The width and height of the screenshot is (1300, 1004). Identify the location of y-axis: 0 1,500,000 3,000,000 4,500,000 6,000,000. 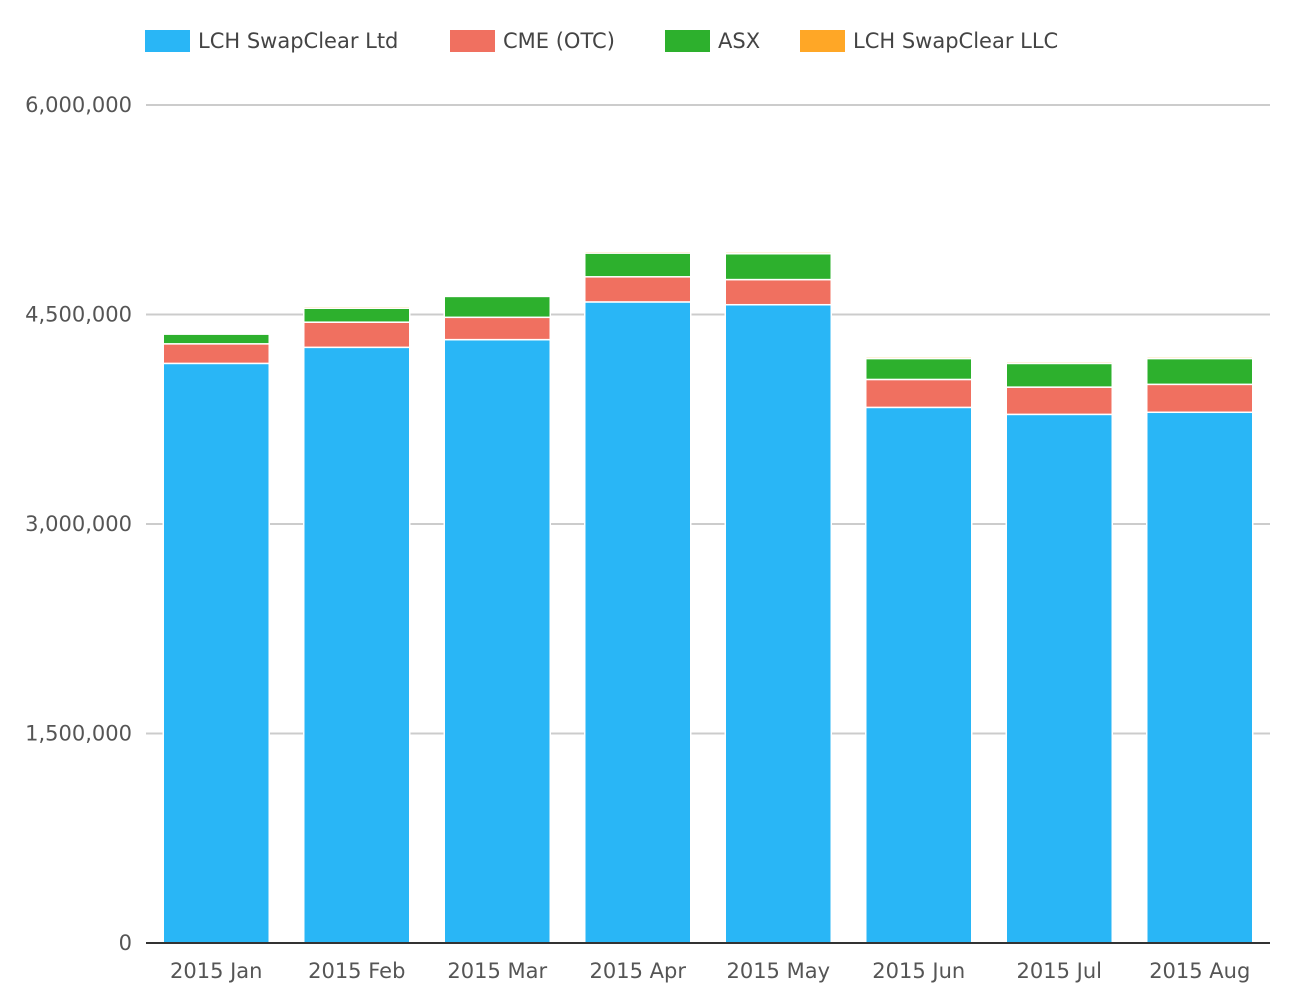
(78, 524).